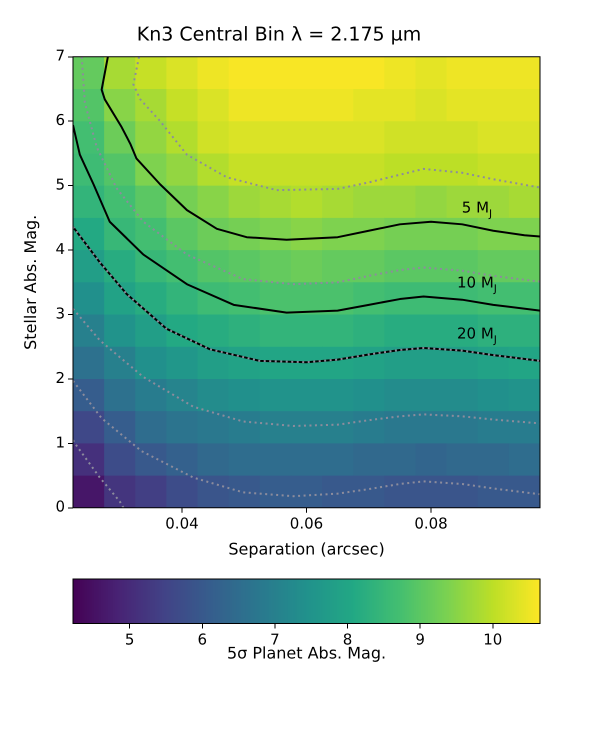 This screenshot has height=750, width=600. What do you see at coordinates (60, 377) in the screenshot?
I see `y-tick-label: 2` at bounding box center [60, 377].